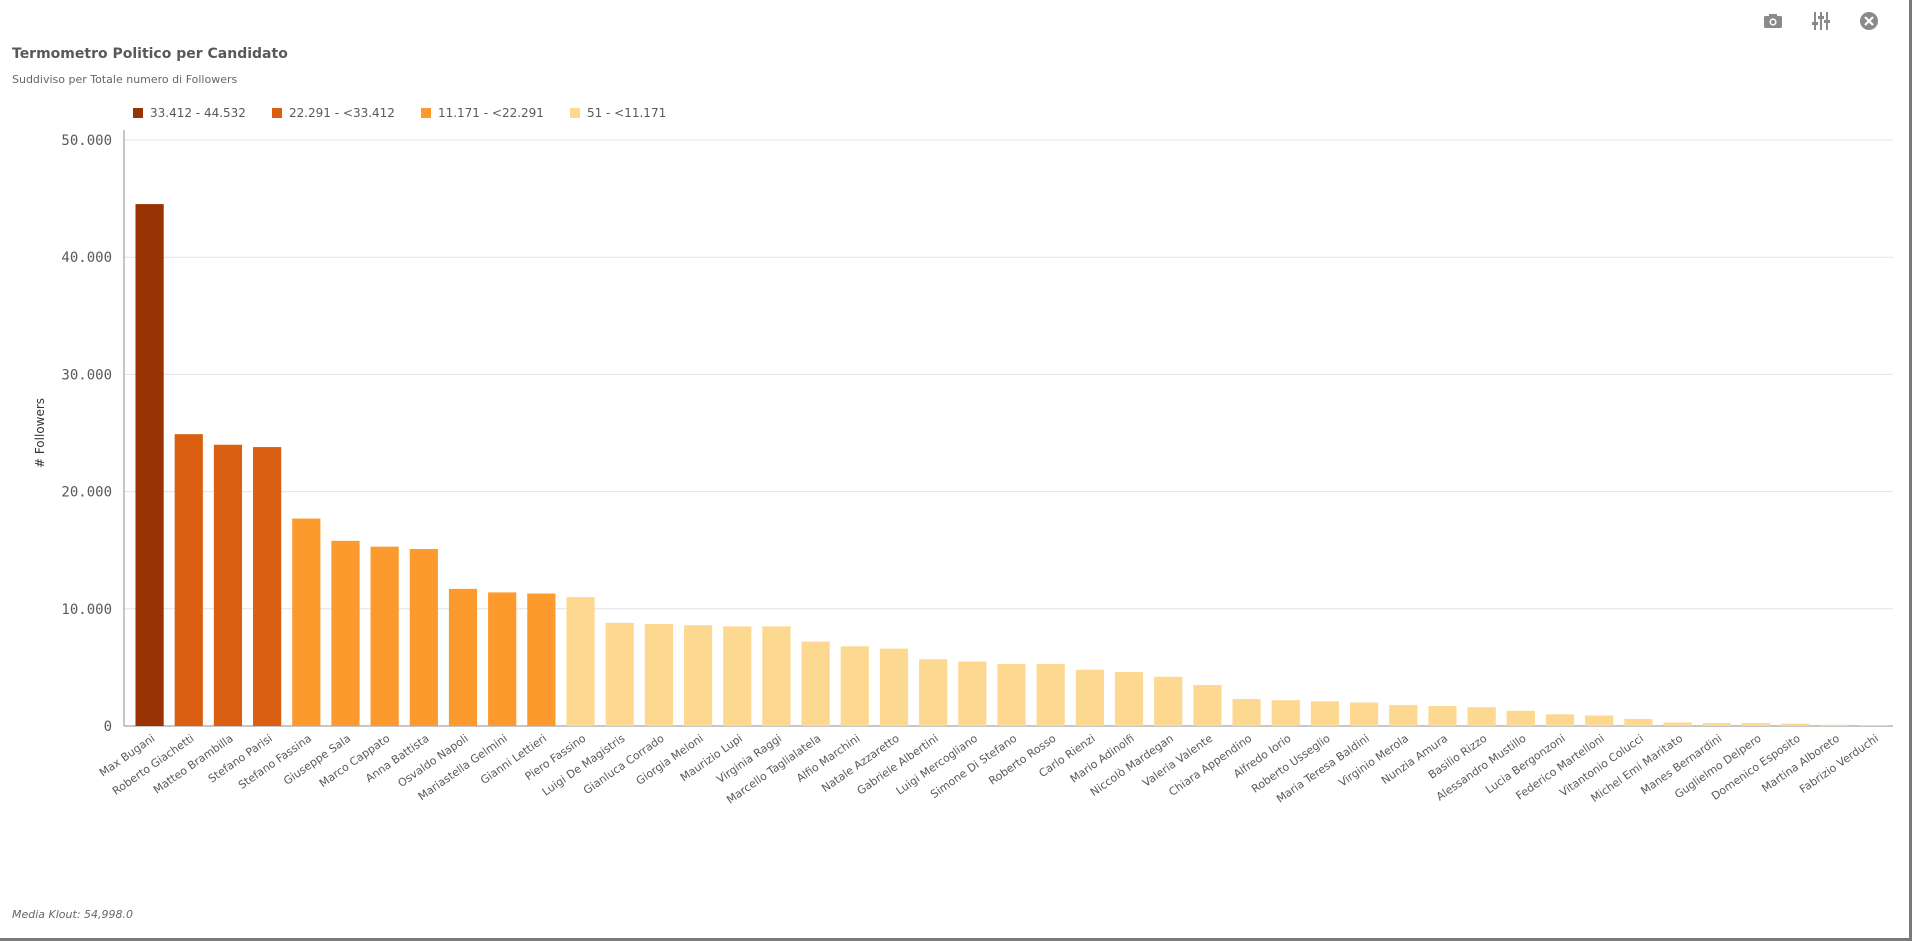 This screenshot has width=1912, height=941. Describe the element at coordinates (1414, 759) in the screenshot. I see `x-tick-label: Nunzia Amura` at that location.